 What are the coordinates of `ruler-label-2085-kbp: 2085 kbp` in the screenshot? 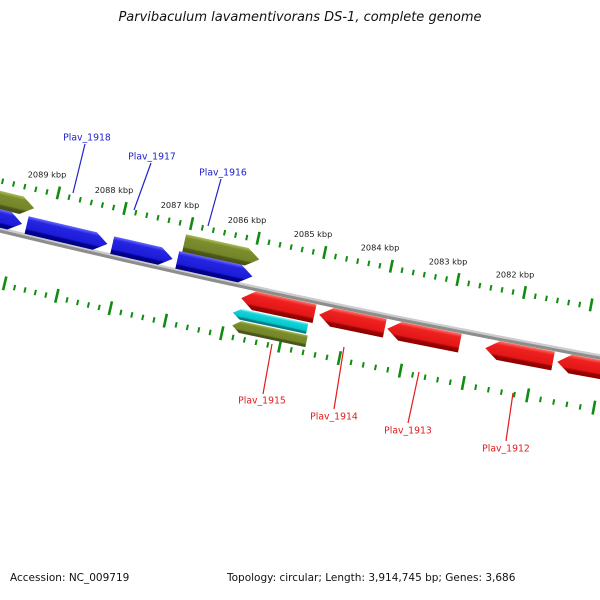 It's located at (313, 234).